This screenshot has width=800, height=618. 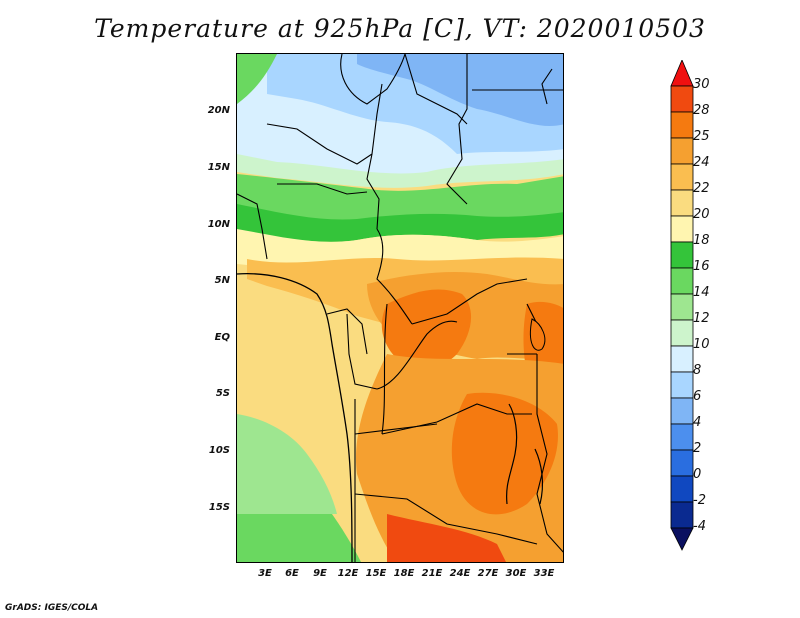 I want to click on colorbar-label: 20, so click(x=701, y=214).